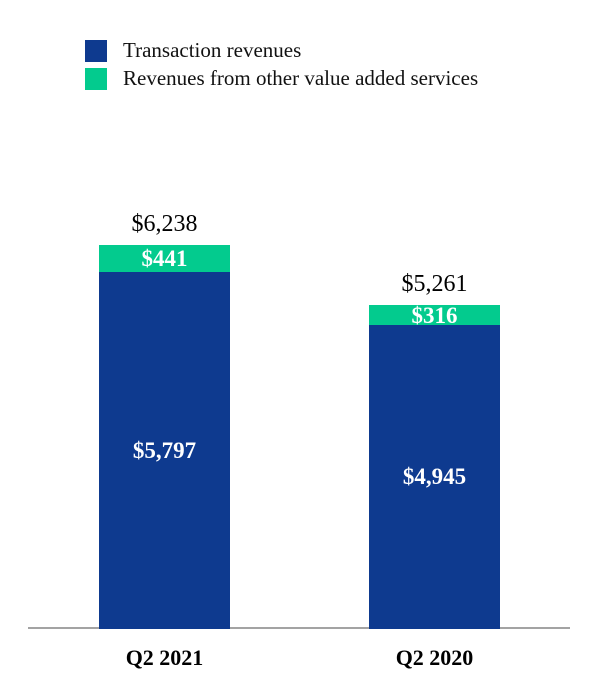  What do you see at coordinates (299, 628) in the screenshot?
I see `x-axis-line` at bounding box center [299, 628].